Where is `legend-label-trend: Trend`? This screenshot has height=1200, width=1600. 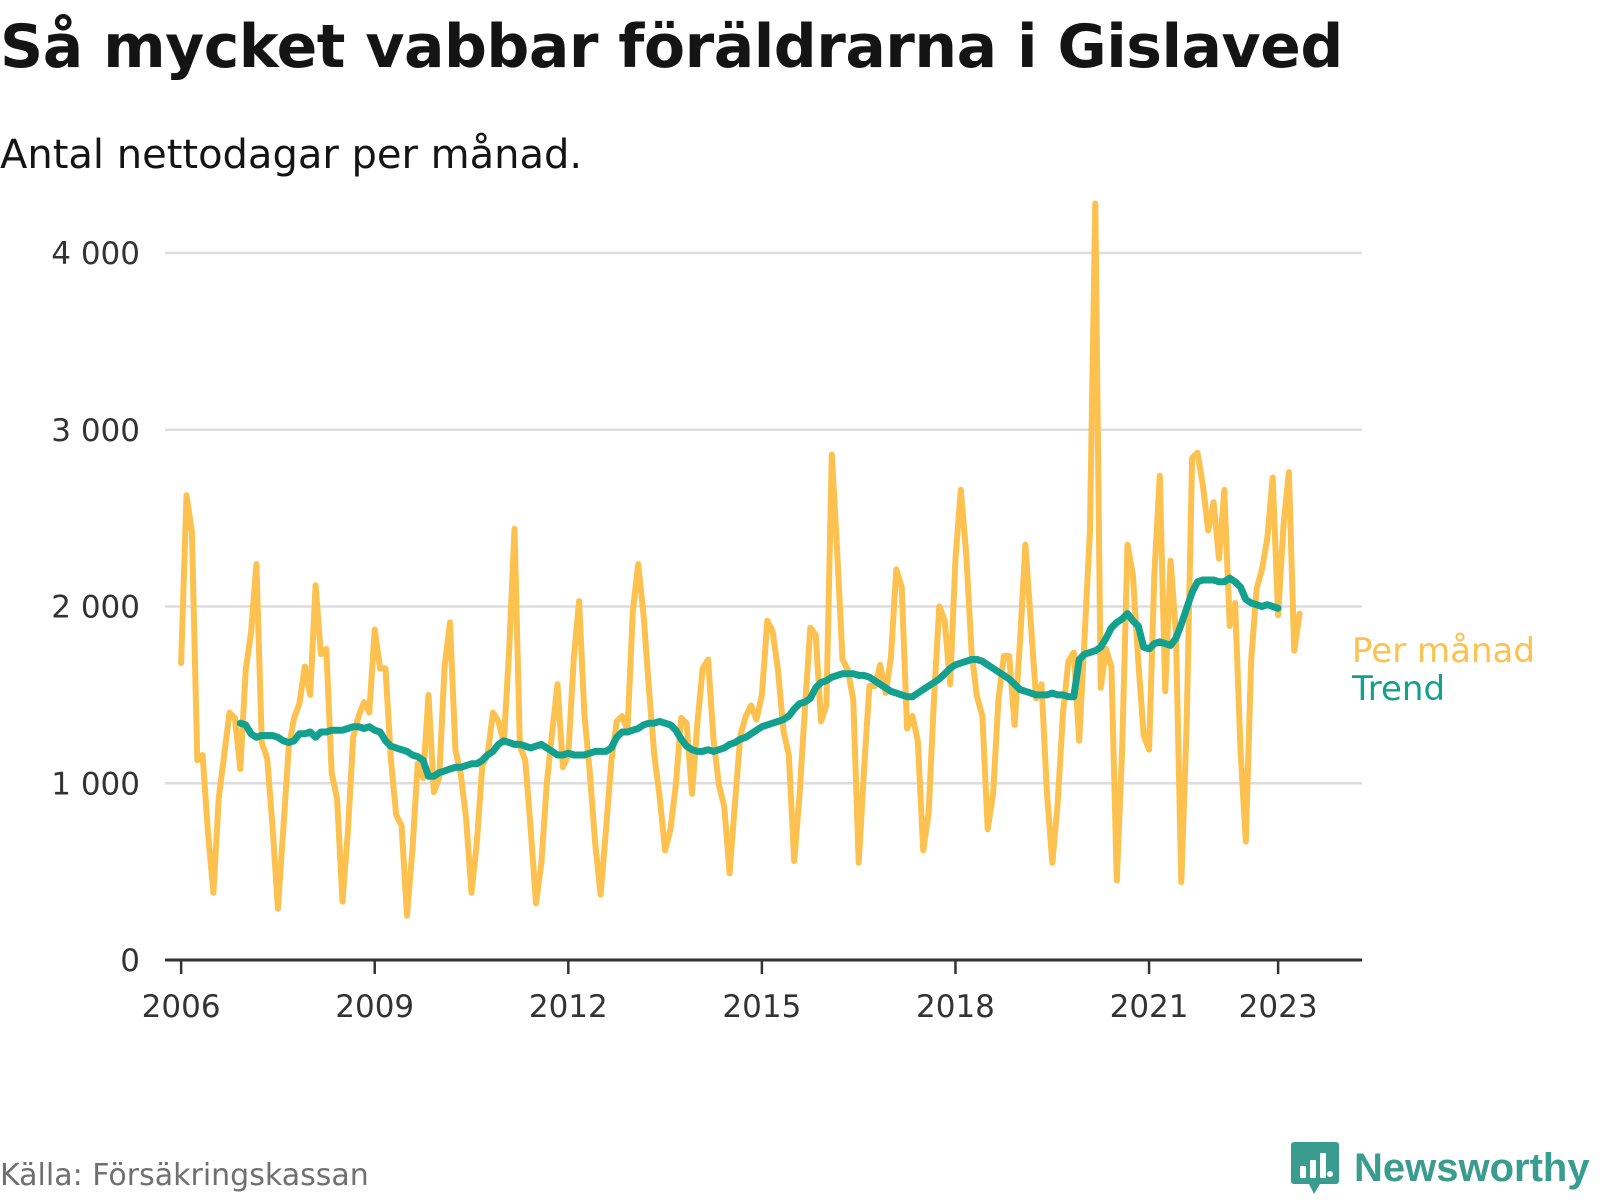 legend-label-trend: Trend is located at coordinates (1398, 689).